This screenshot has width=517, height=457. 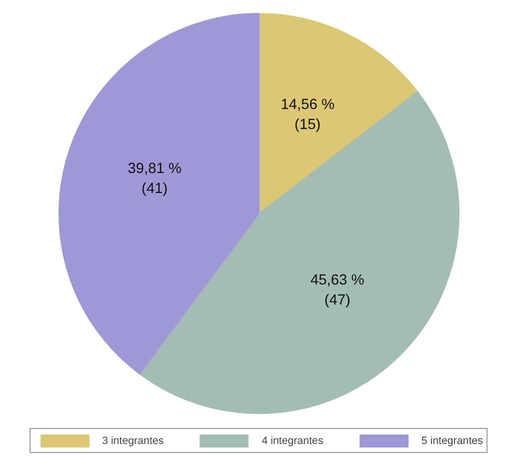 I want to click on legend-label: 4 integrantes, so click(x=293, y=440).